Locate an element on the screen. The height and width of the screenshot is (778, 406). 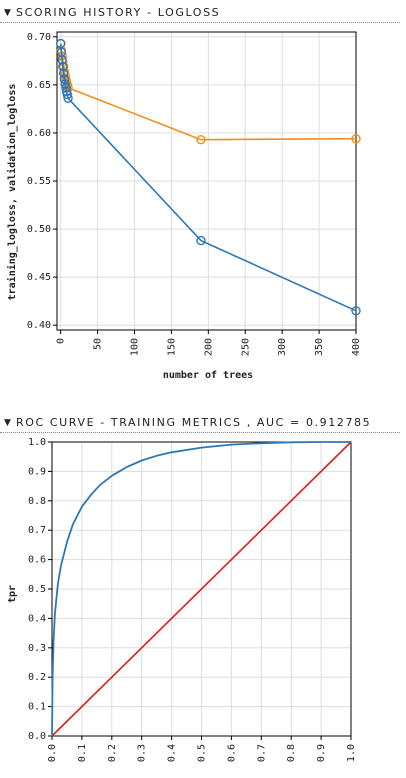
x-tick-label: 0.4 is located at coordinates (172, 753).